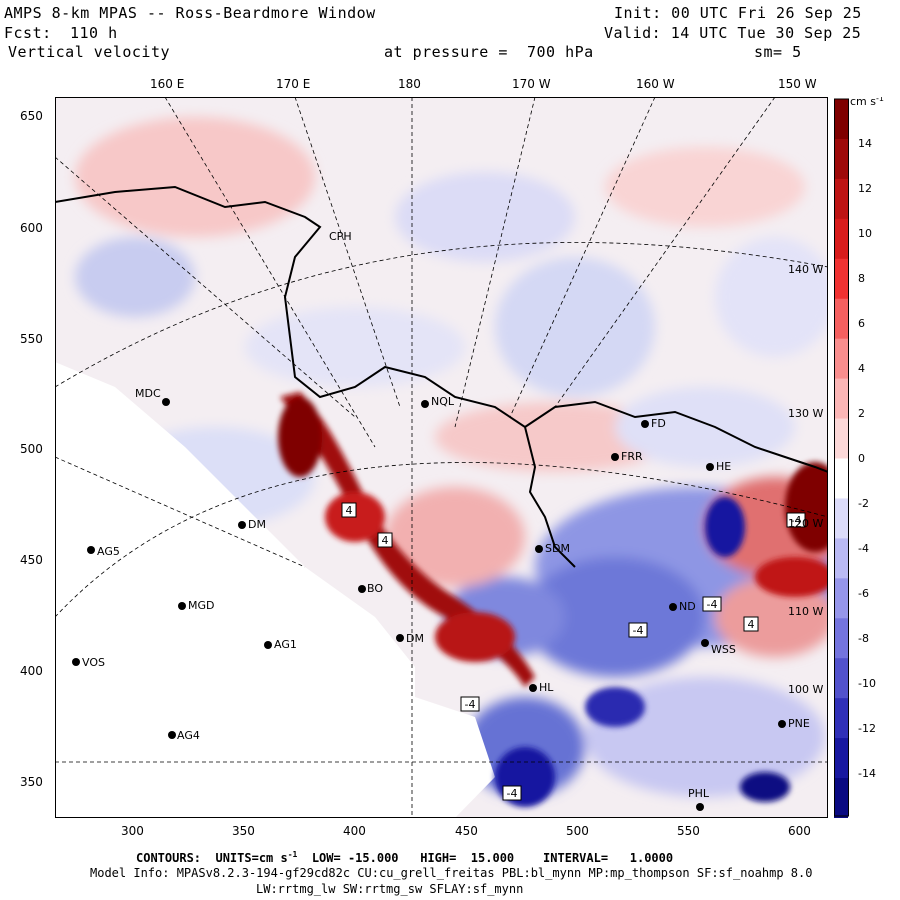 The width and height of the screenshot is (900, 900). Describe the element at coordinates (93, 662) in the screenshot. I see `station-label: VOS` at that location.